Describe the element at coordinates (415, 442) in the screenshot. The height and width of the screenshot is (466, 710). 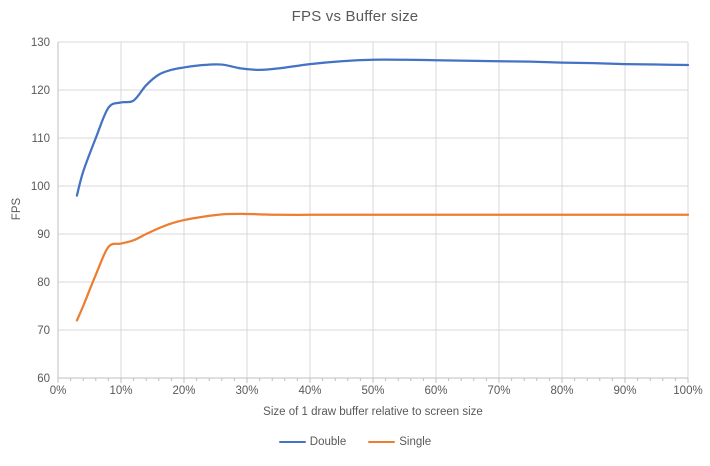
I see `legend-label-single: Single` at that location.